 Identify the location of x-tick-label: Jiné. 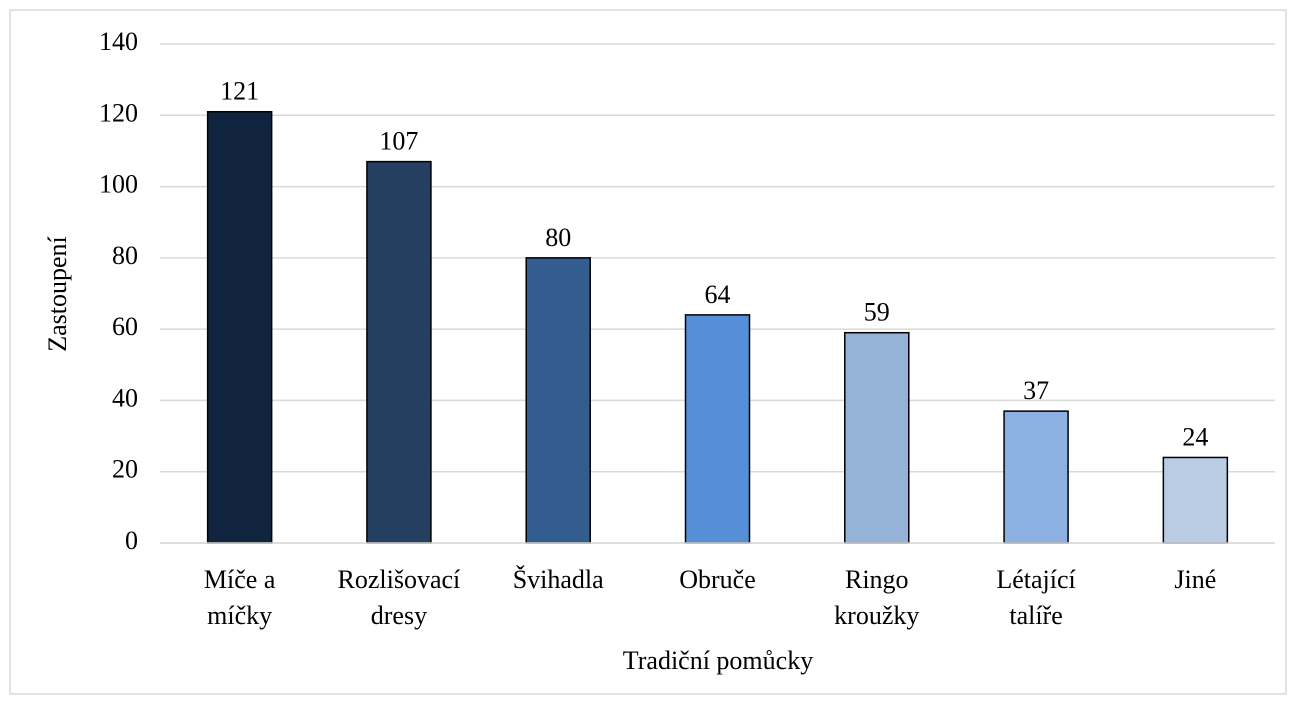
(1195, 579).